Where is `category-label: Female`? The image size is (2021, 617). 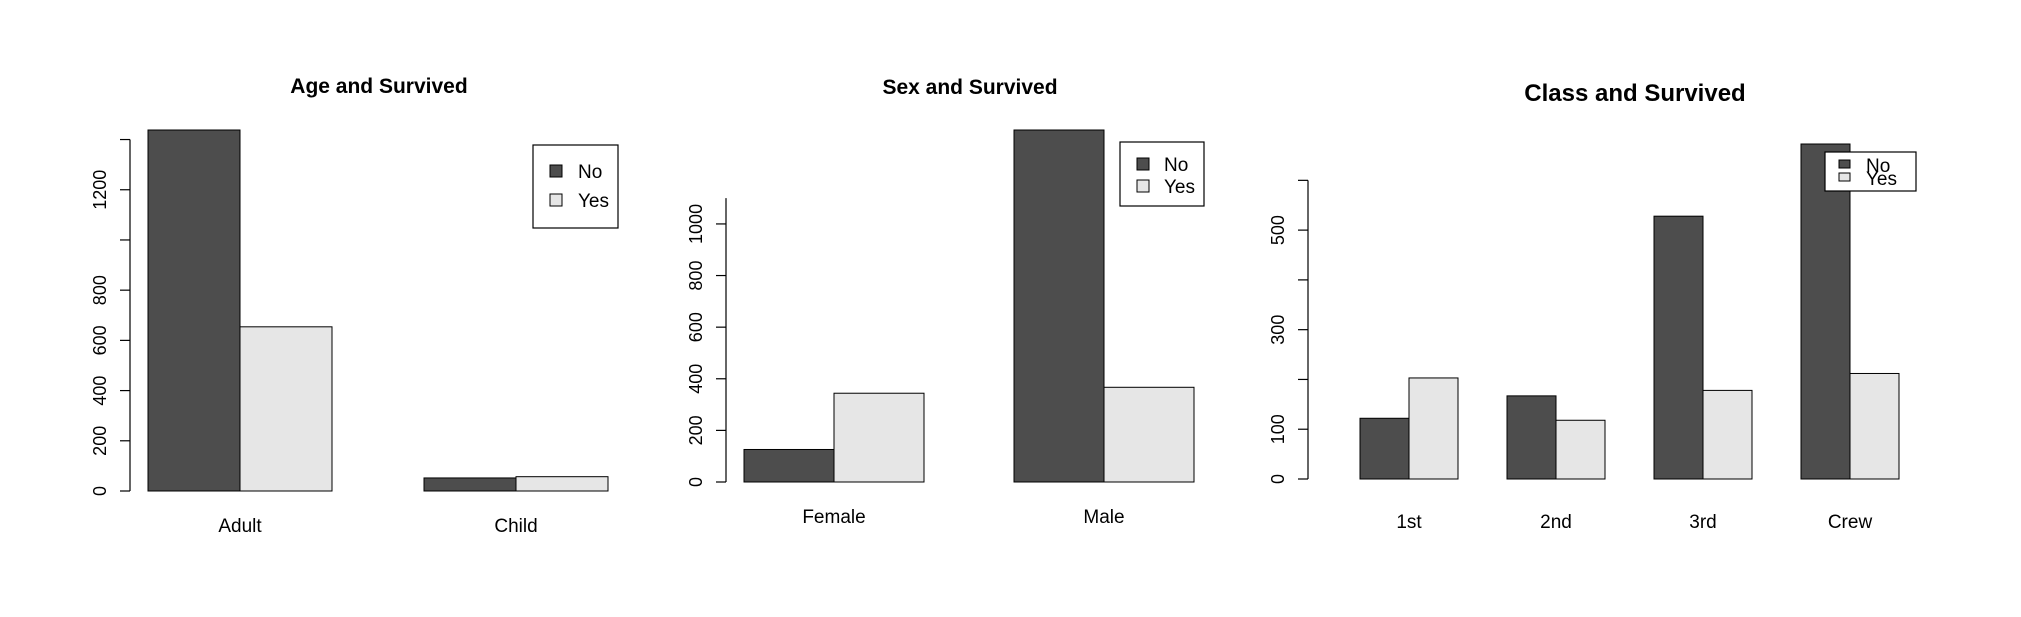
category-label: Female is located at coordinates (833, 517).